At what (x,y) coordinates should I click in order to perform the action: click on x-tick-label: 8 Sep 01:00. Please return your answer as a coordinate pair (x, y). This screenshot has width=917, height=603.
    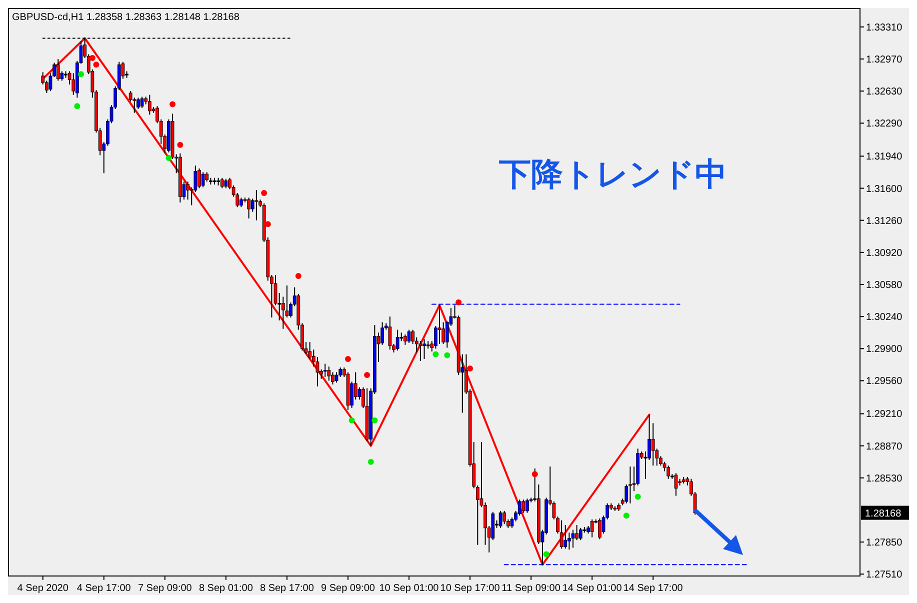
    Looking at the image, I should click on (226, 588).